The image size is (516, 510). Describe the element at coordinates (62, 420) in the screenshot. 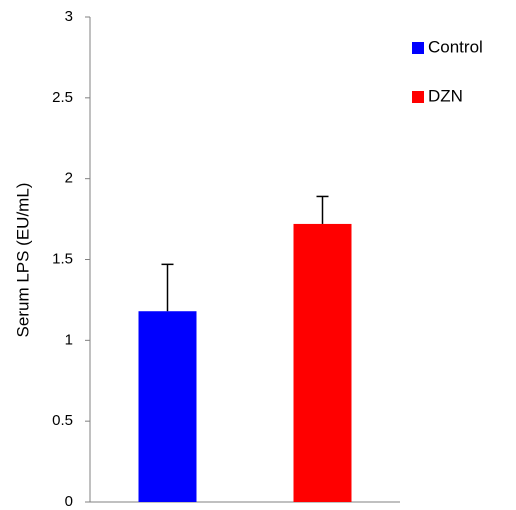

I see `y-tick-label: 0.5` at that location.